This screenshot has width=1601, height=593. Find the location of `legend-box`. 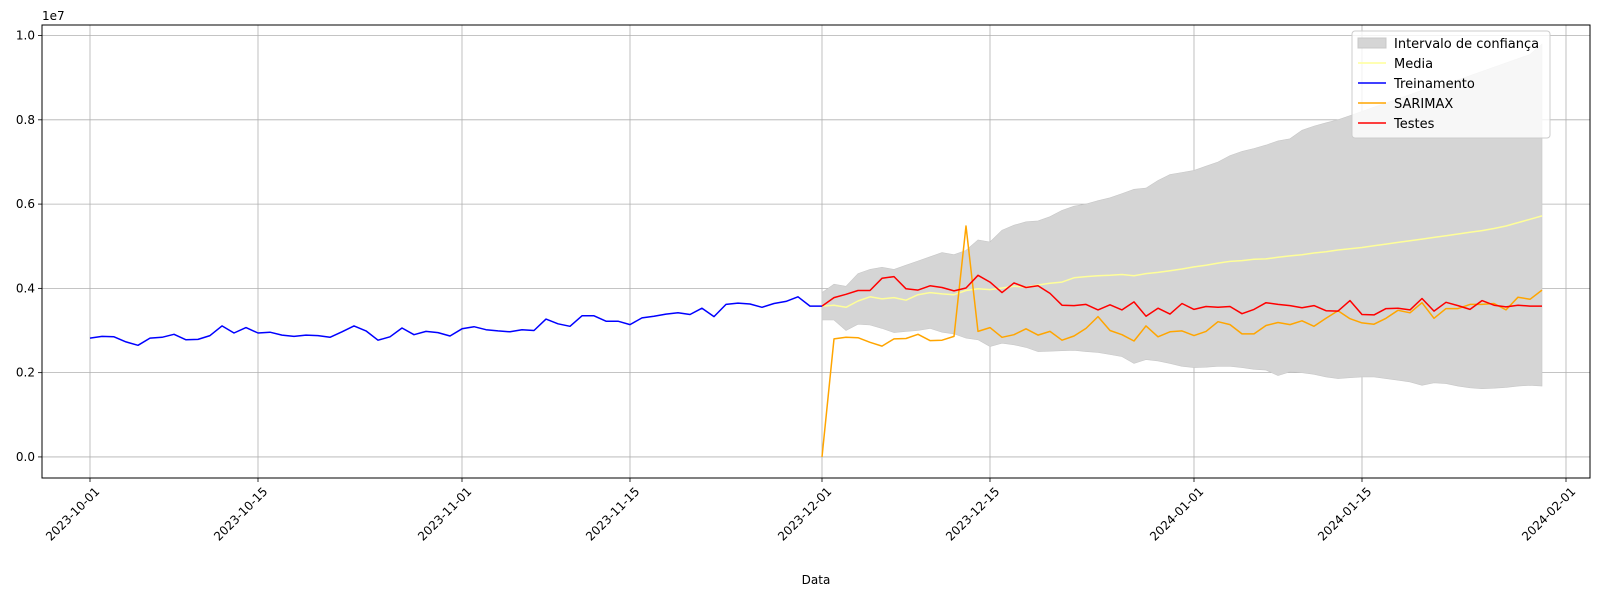

legend-box is located at coordinates (1451, 84).